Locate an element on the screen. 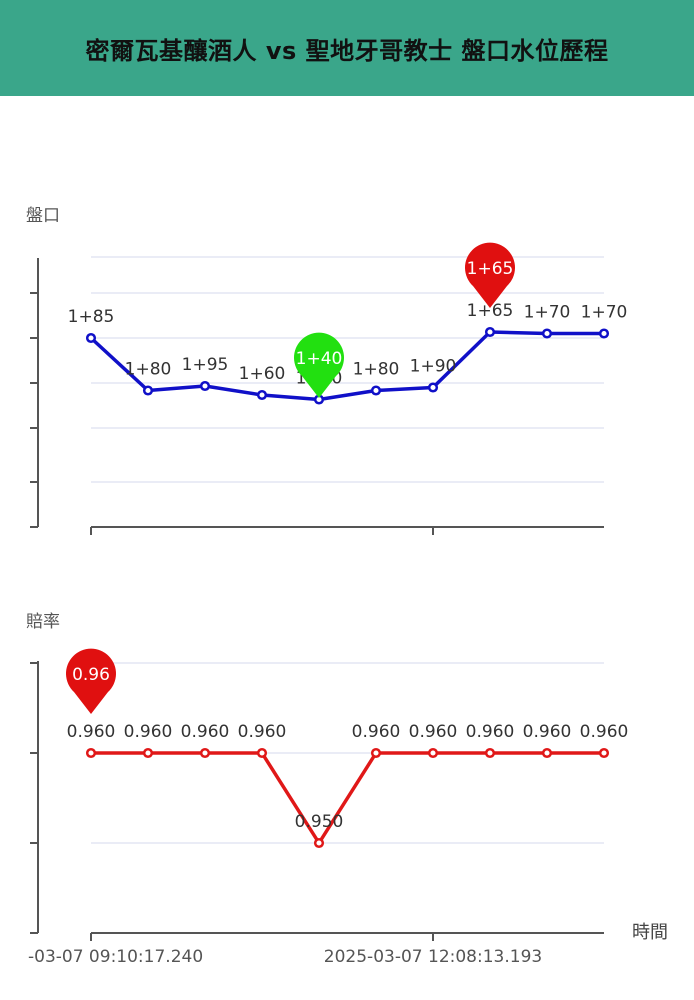 The image size is (694, 1000). y-axis-label: 賠率 is located at coordinates (43, 622).